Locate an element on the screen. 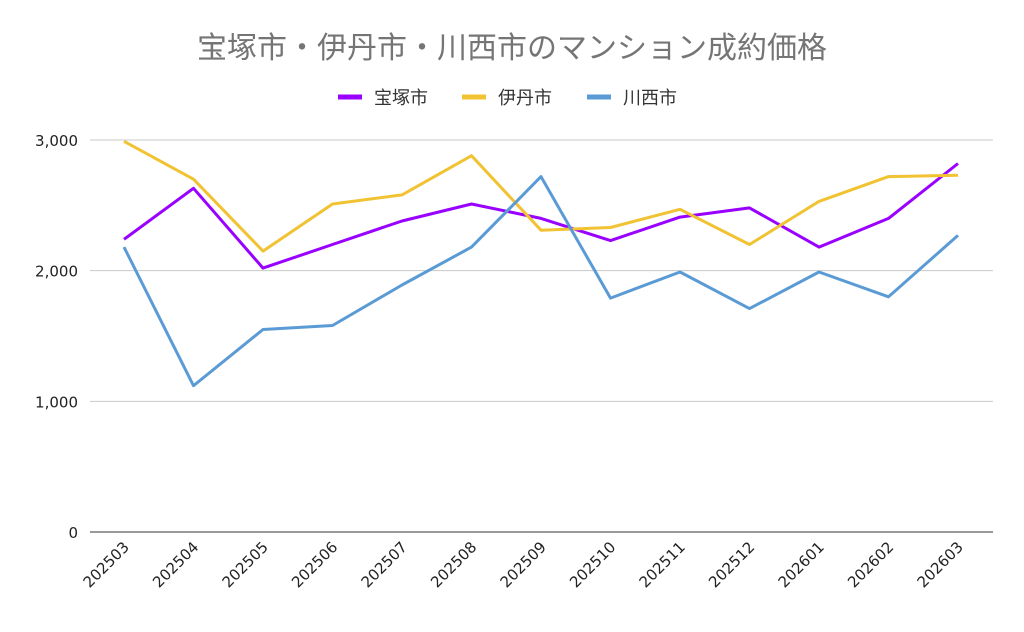 Image resolution: width=1024 pixels, height=632 pixels. legend-item: 川西市 is located at coordinates (632, 98).